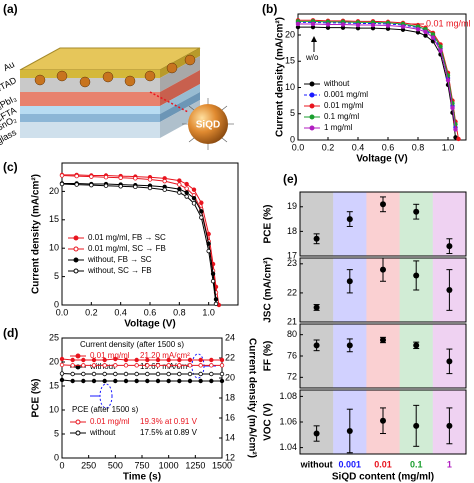 The width and height of the screenshot is (474, 483). What do you see at coordinates (102, 366) in the screenshot?
I see `legend-label: without` at bounding box center [102, 366].